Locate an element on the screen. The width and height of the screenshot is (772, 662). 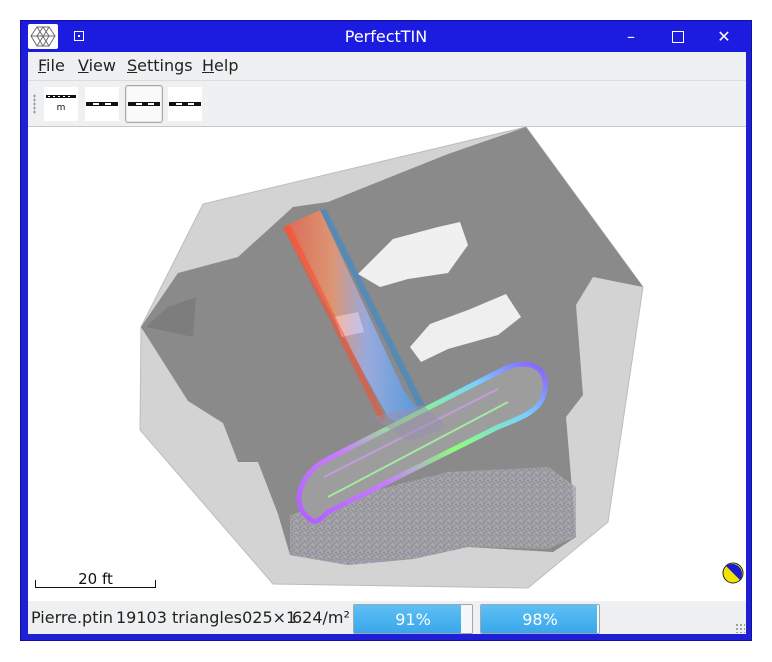
menu-file-label: ile is located at coordinates (55, 65).